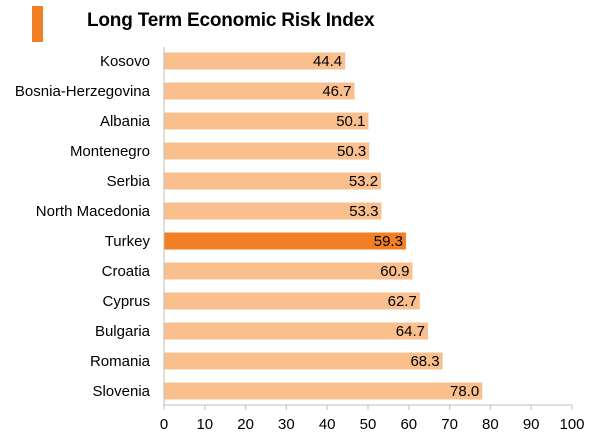 The width and height of the screenshot is (603, 446). What do you see at coordinates (126, 271) in the screenshot?
I see `category-label: Croatia` at bounding box center [126, 271].